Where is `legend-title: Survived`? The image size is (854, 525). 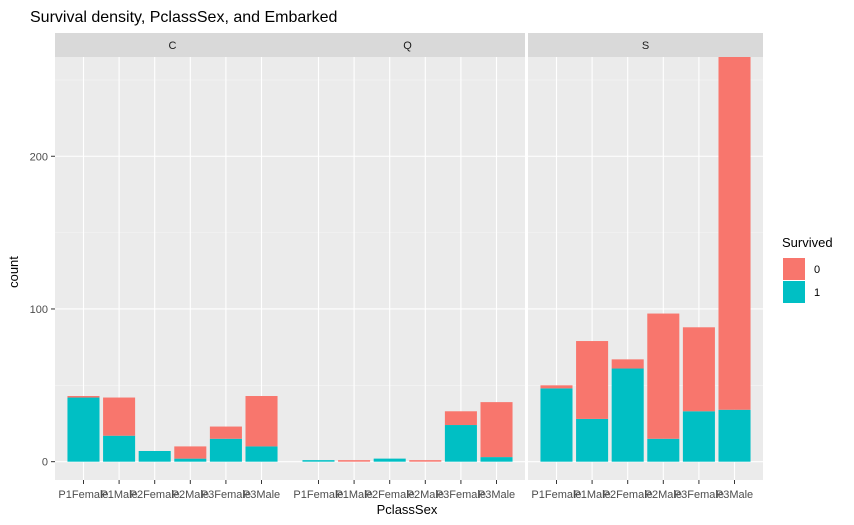
legend-title: Survived is located at coordinates (807, 242).